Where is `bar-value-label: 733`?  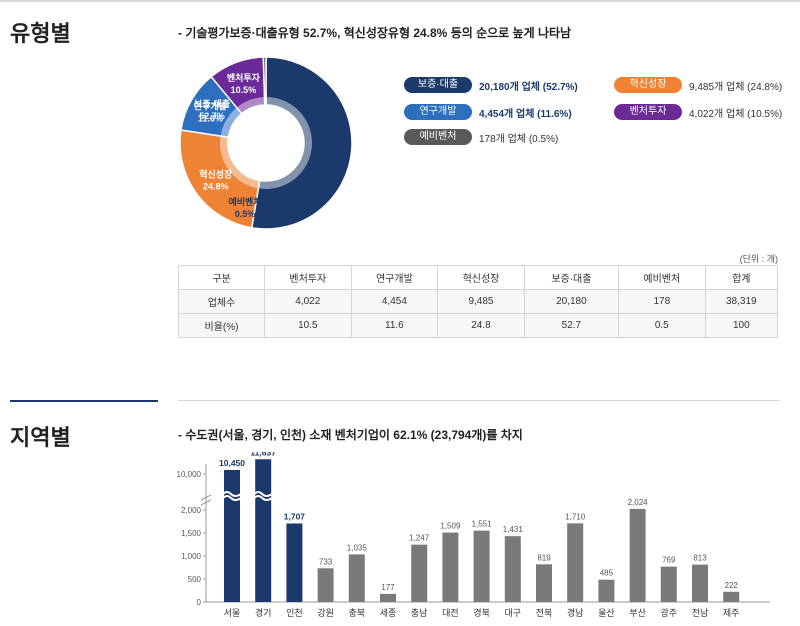 bar-value-label: 733 is located at coordinates (326, 561).